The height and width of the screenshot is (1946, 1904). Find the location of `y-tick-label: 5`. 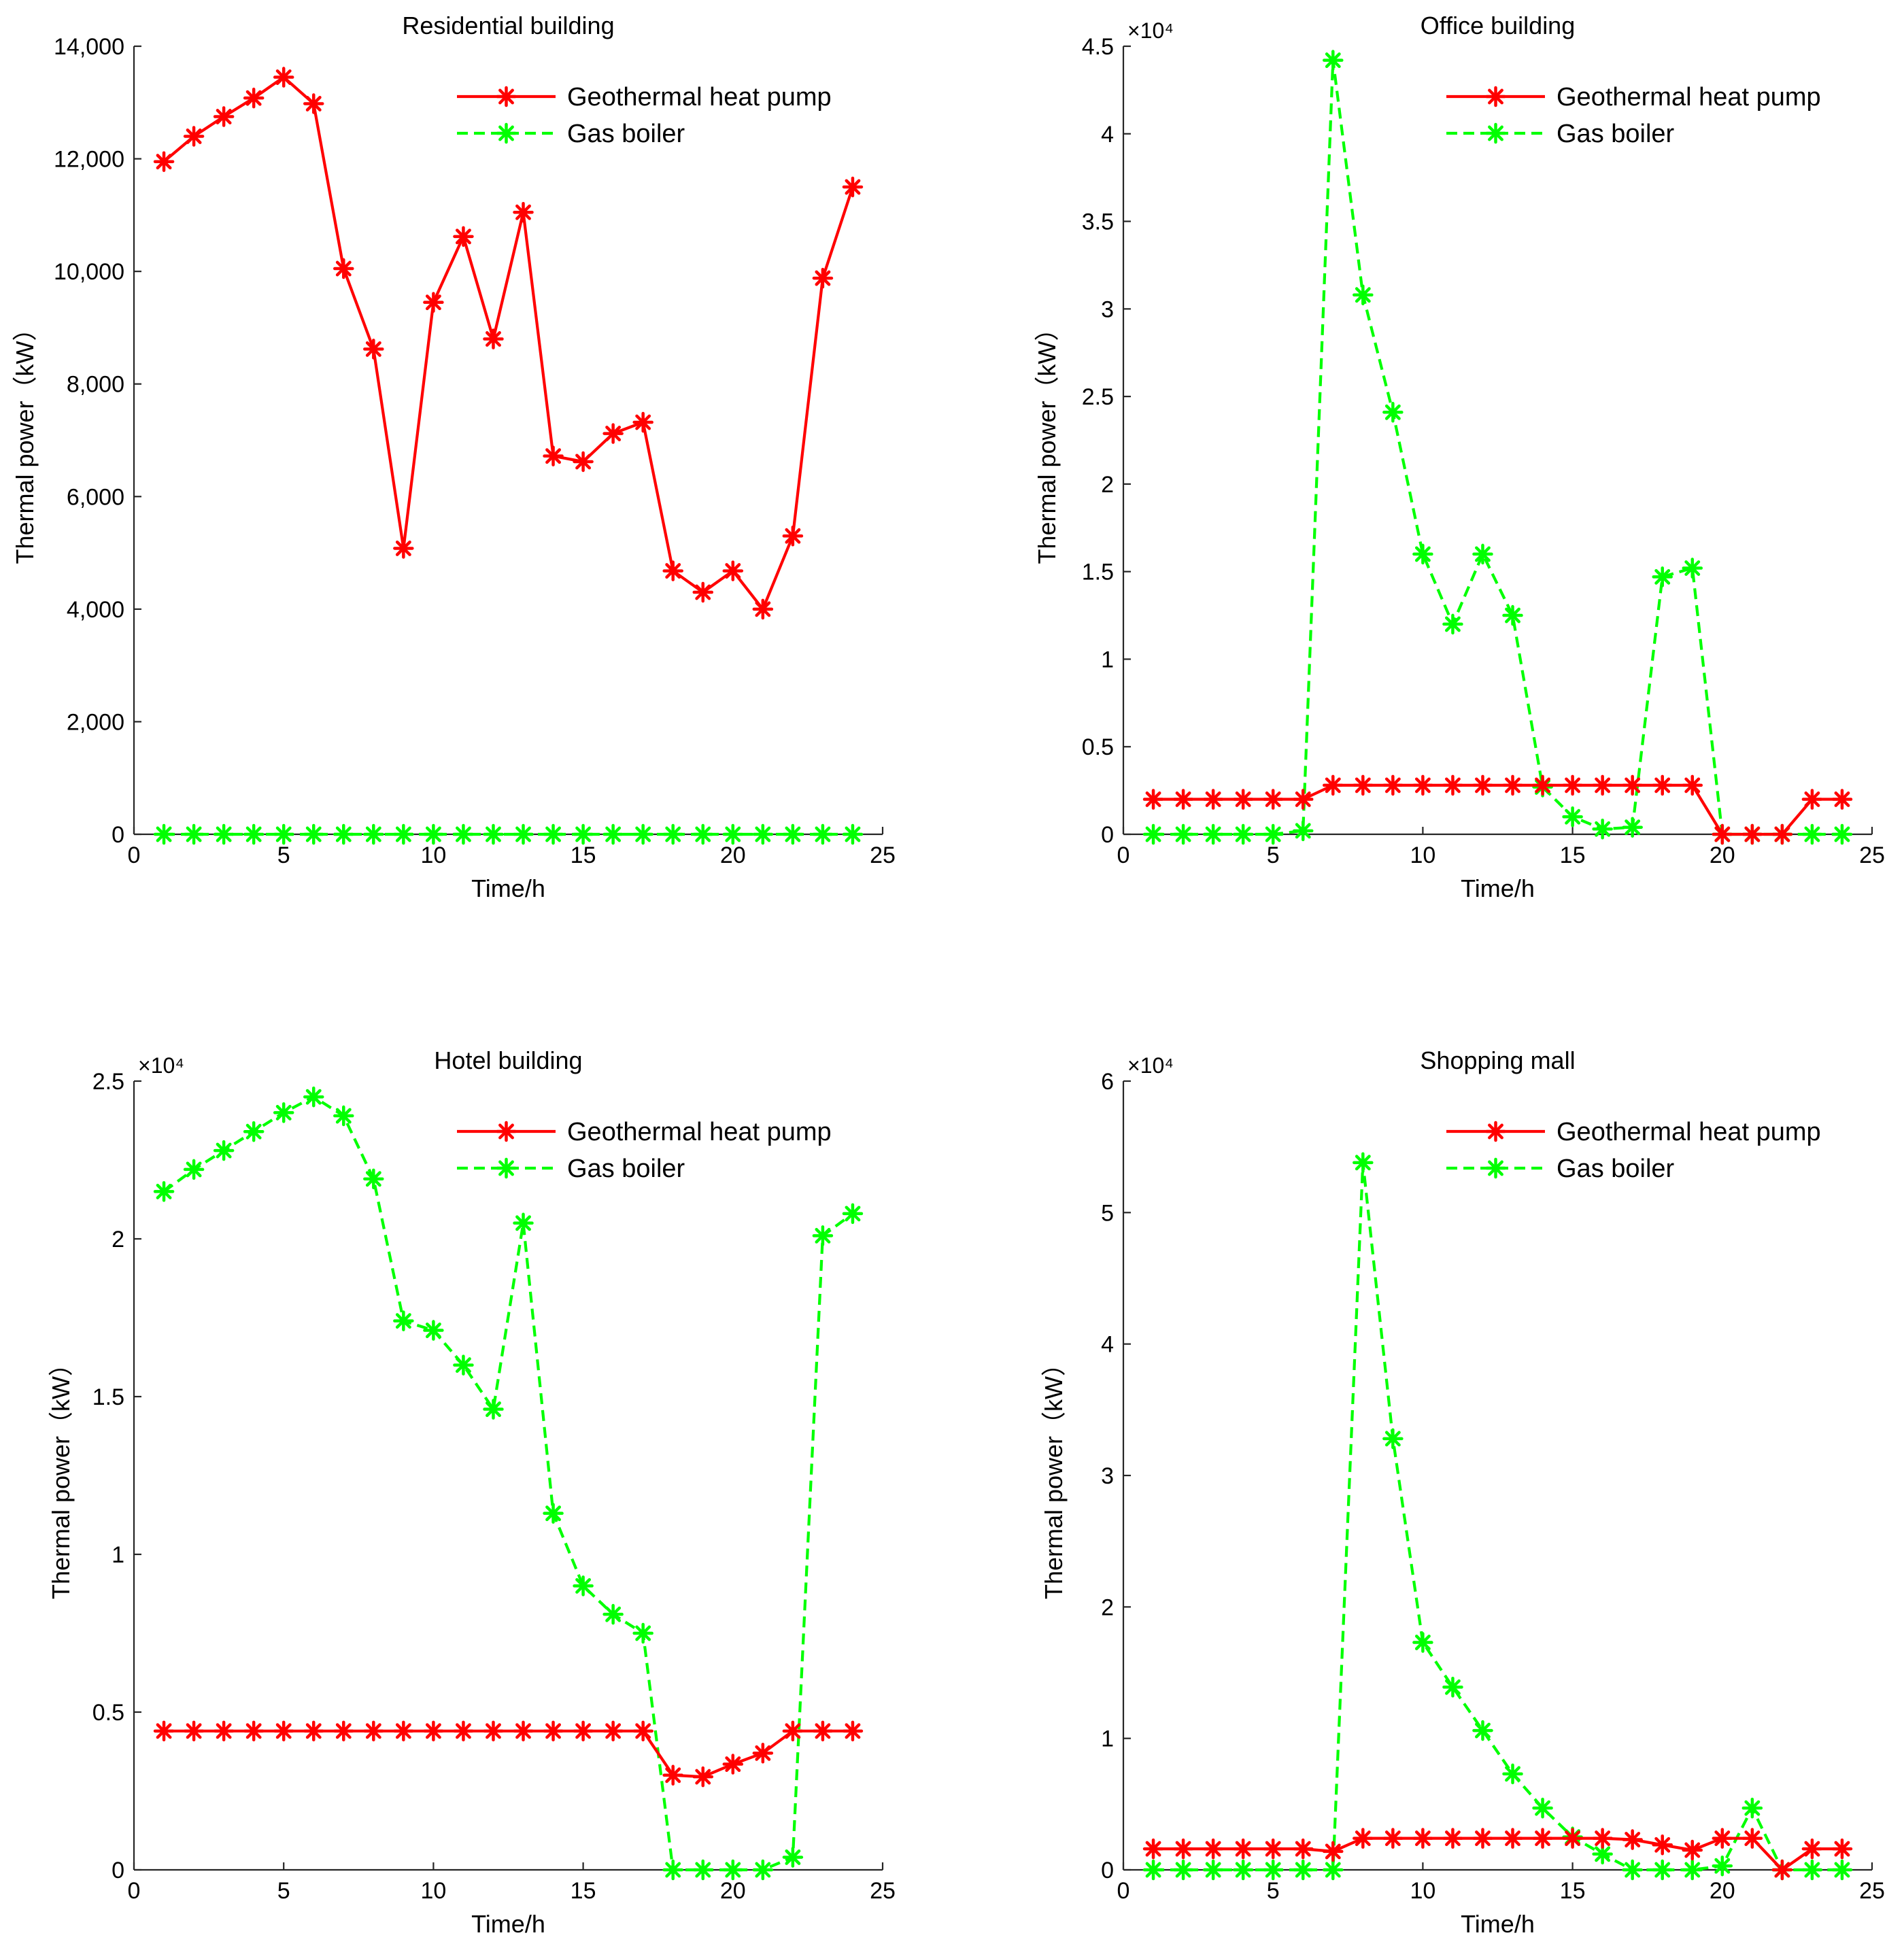

y-tick-label: 5 is located at coordinates (1108, 1213).